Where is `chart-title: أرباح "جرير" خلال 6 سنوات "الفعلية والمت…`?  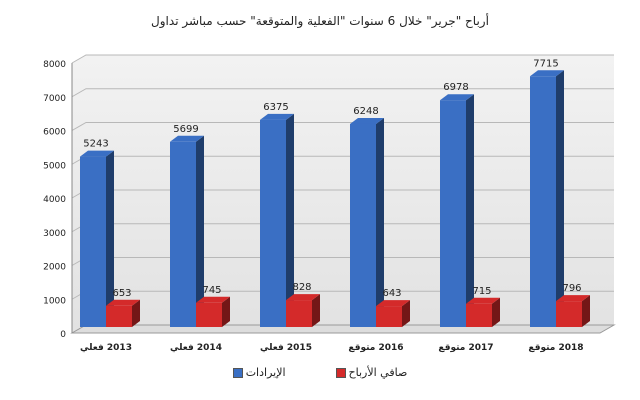
chart-title: أرباح "جرير" خلال 6 سنوات "الفعلية والمت… is located at coordinates (320, 21).